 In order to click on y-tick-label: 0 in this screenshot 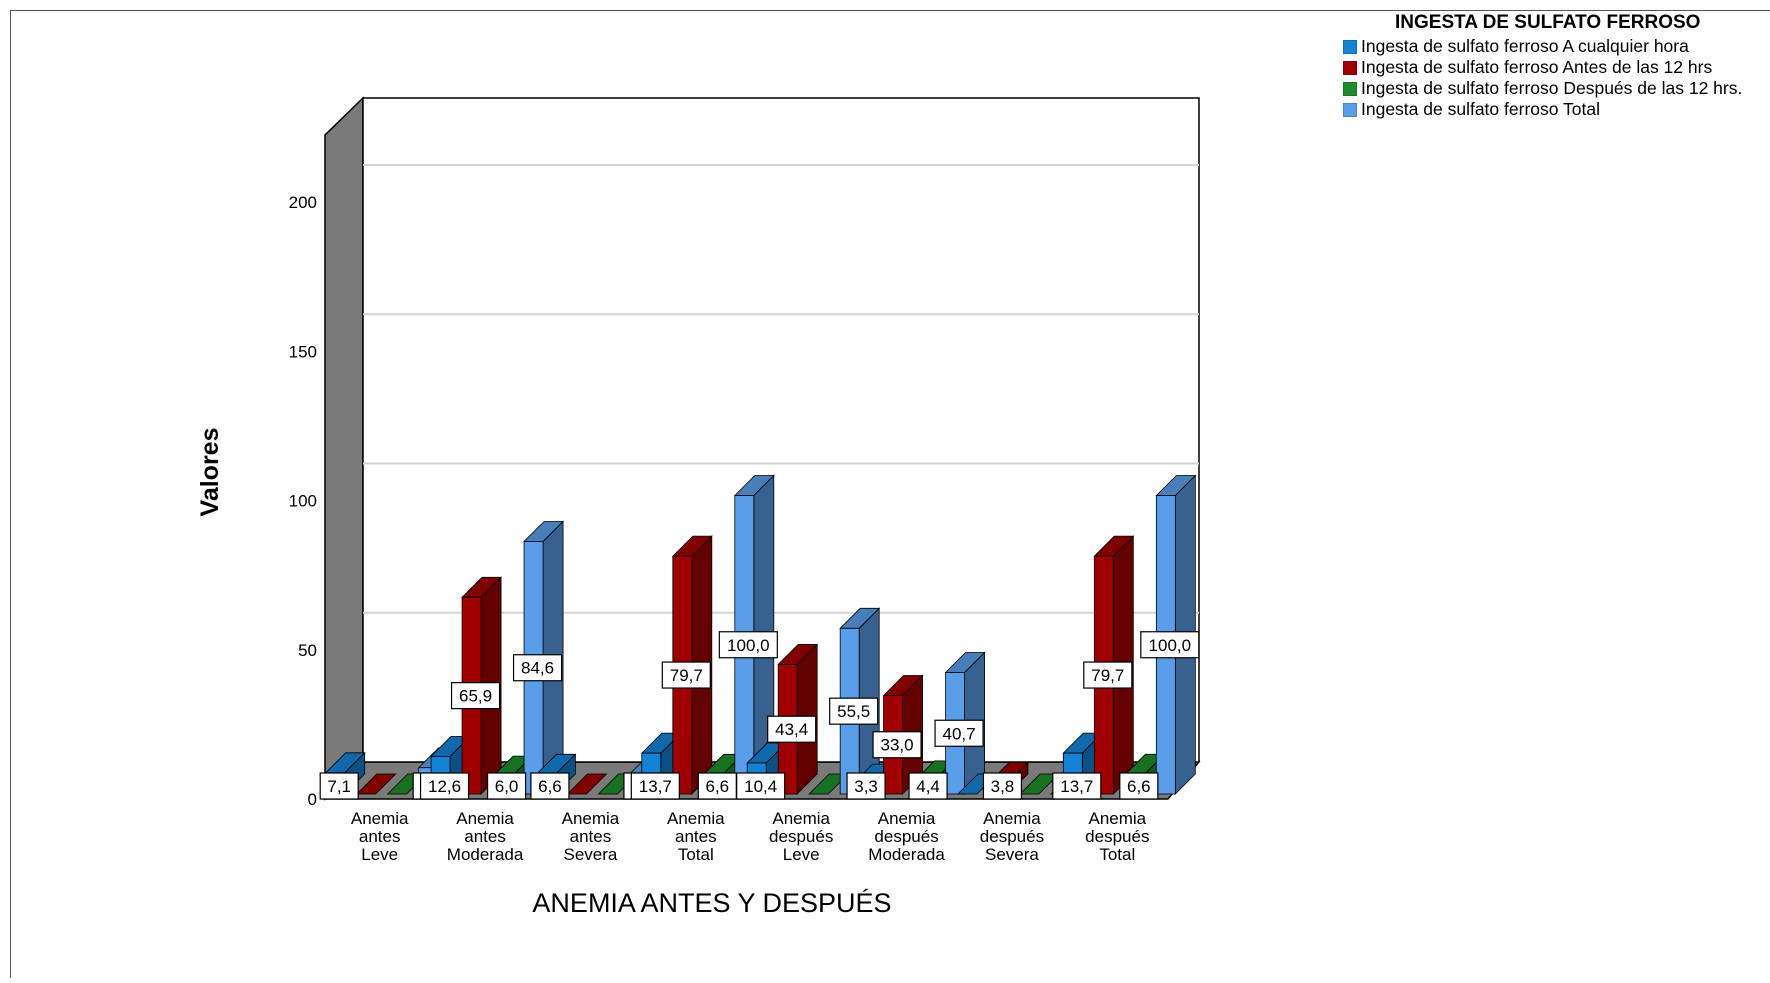, I will do `click(312, 799)`.